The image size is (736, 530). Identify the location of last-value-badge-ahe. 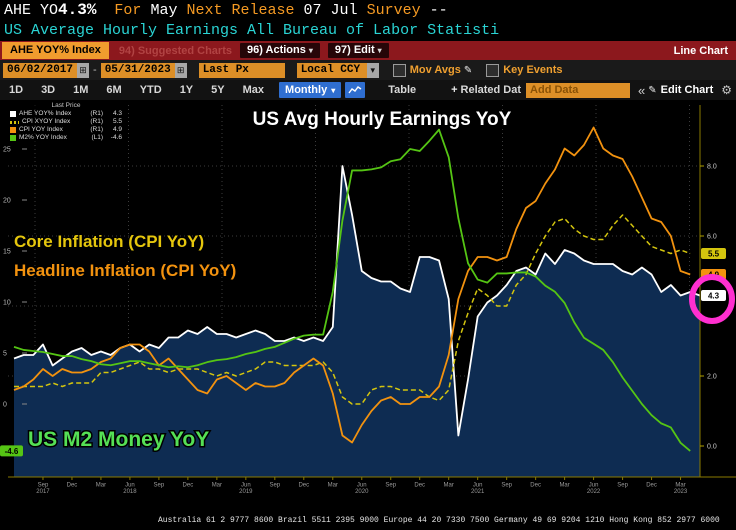
(713, 295).